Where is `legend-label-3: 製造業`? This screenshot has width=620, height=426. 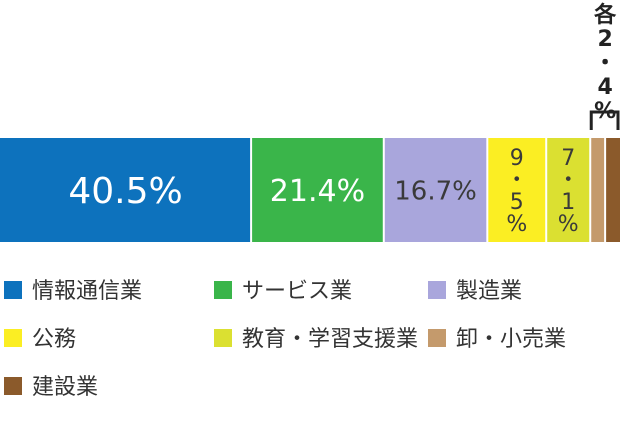
legend-label-3: 製造業 is located at coordinates (489, 291).